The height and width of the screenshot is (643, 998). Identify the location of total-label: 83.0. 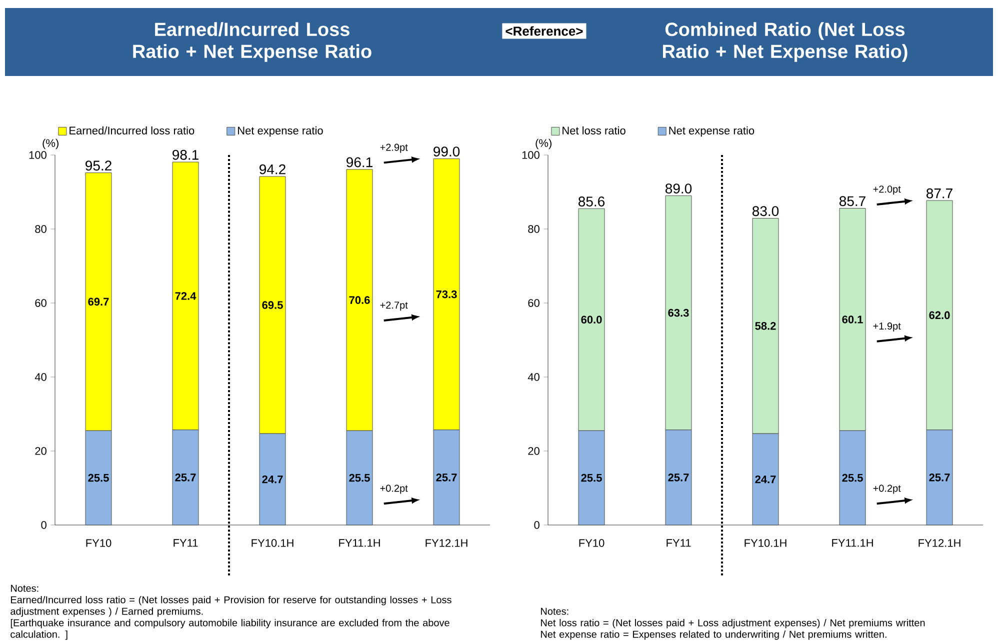
(765, 211).